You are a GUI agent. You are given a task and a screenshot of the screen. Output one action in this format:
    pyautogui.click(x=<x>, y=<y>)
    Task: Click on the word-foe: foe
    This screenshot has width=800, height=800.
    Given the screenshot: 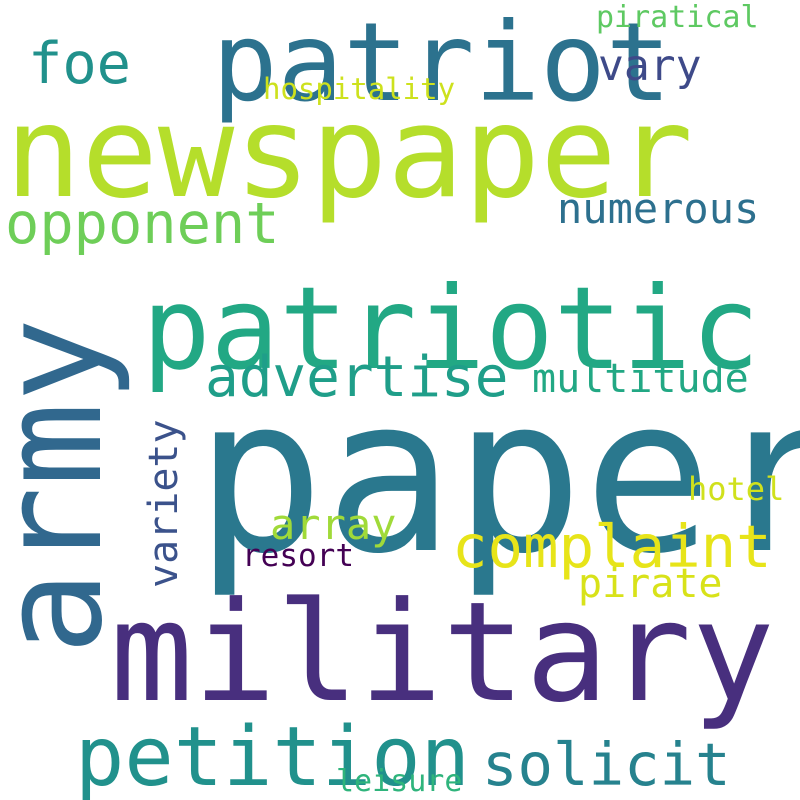 What is the action you would take?
    pyautogui.click(x=79, y=64)
    